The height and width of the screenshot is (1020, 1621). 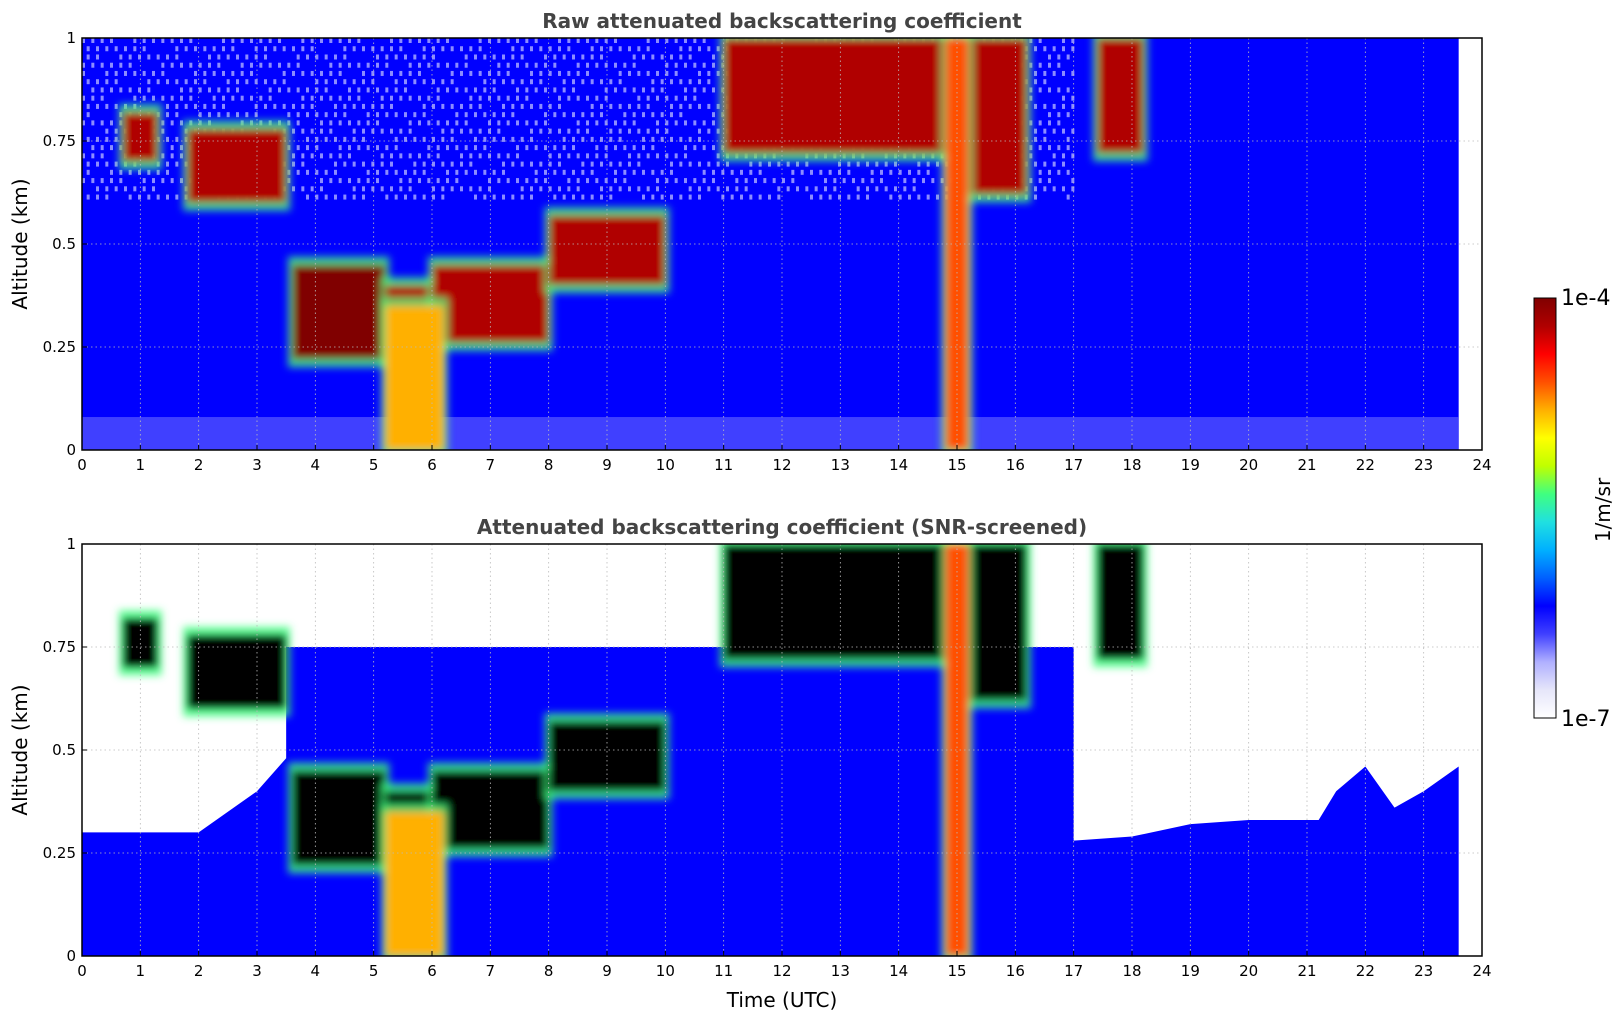 I want to click on y-tick-label: 0, so click(x=71, y=450).